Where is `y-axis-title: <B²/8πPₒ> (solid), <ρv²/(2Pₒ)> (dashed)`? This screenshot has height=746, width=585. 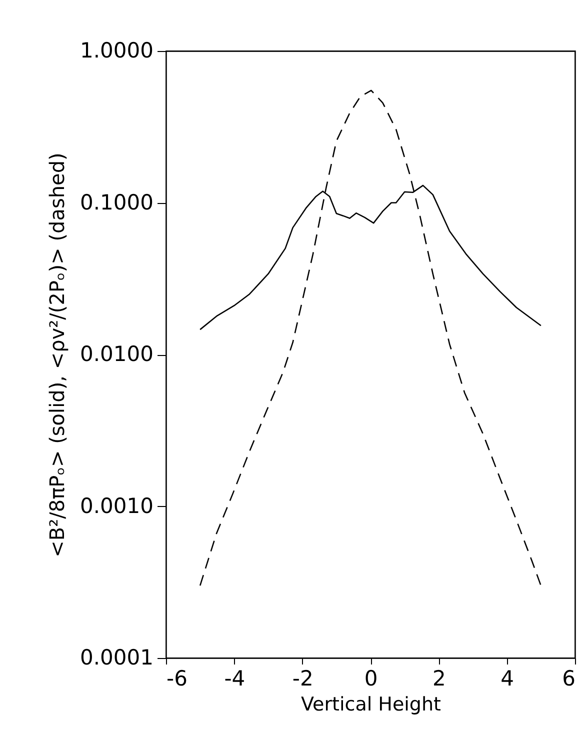 y-axis-title: <B²/8πPₒ> (solid), <ρv²/(2Pₒ)> (dashed) is located at coordinates (57, 355).